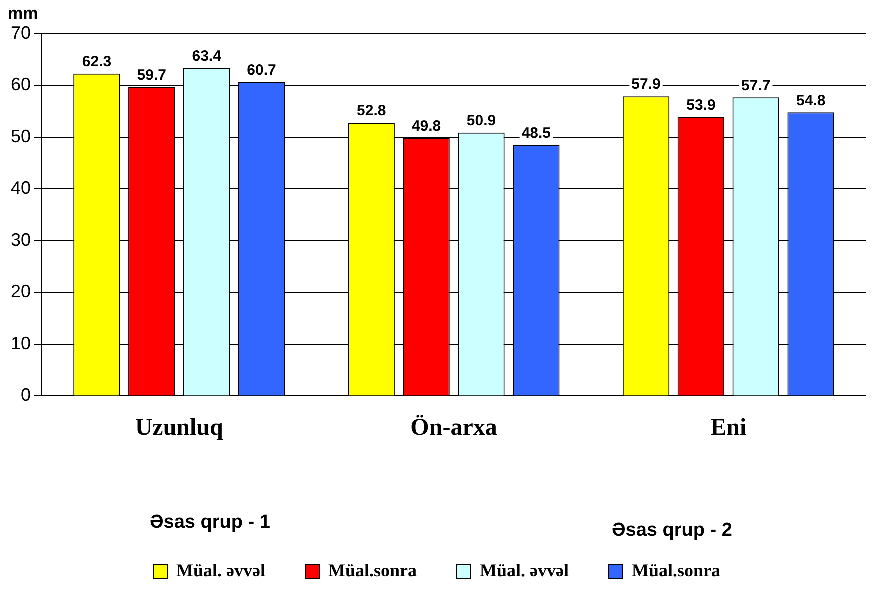 This screenshot has height=597, width=886. Describe the element at coordinates (454, 427) in the screenshot. I see `x-tick-label: Ön-arxa` at that location.